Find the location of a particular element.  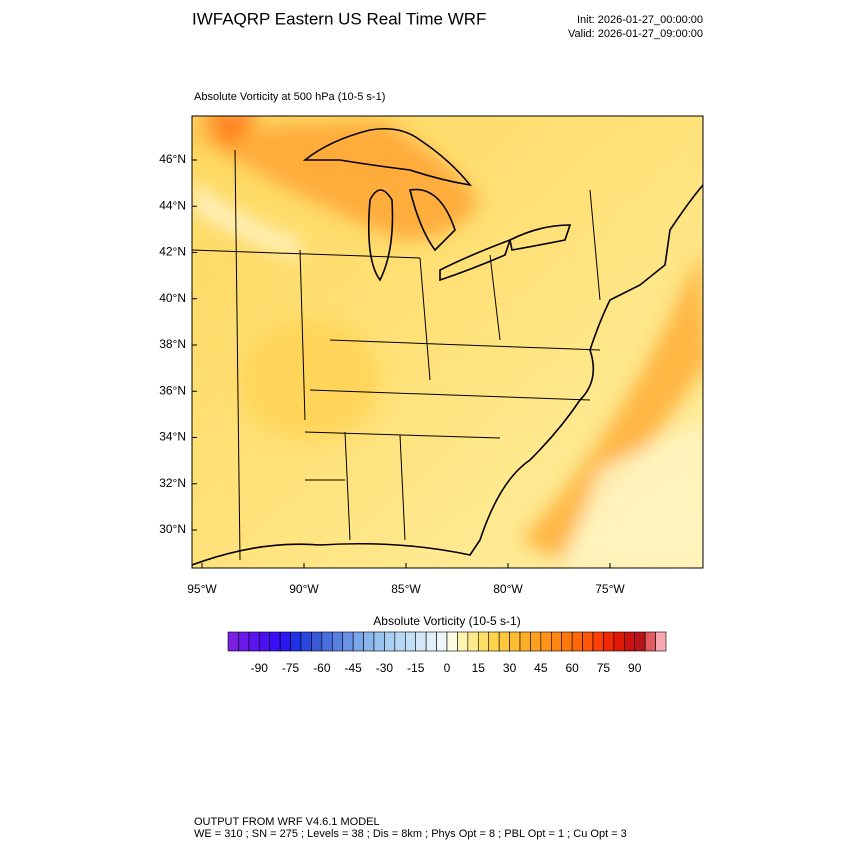

lon-label: 85°W is located at coordinates (406, 589).